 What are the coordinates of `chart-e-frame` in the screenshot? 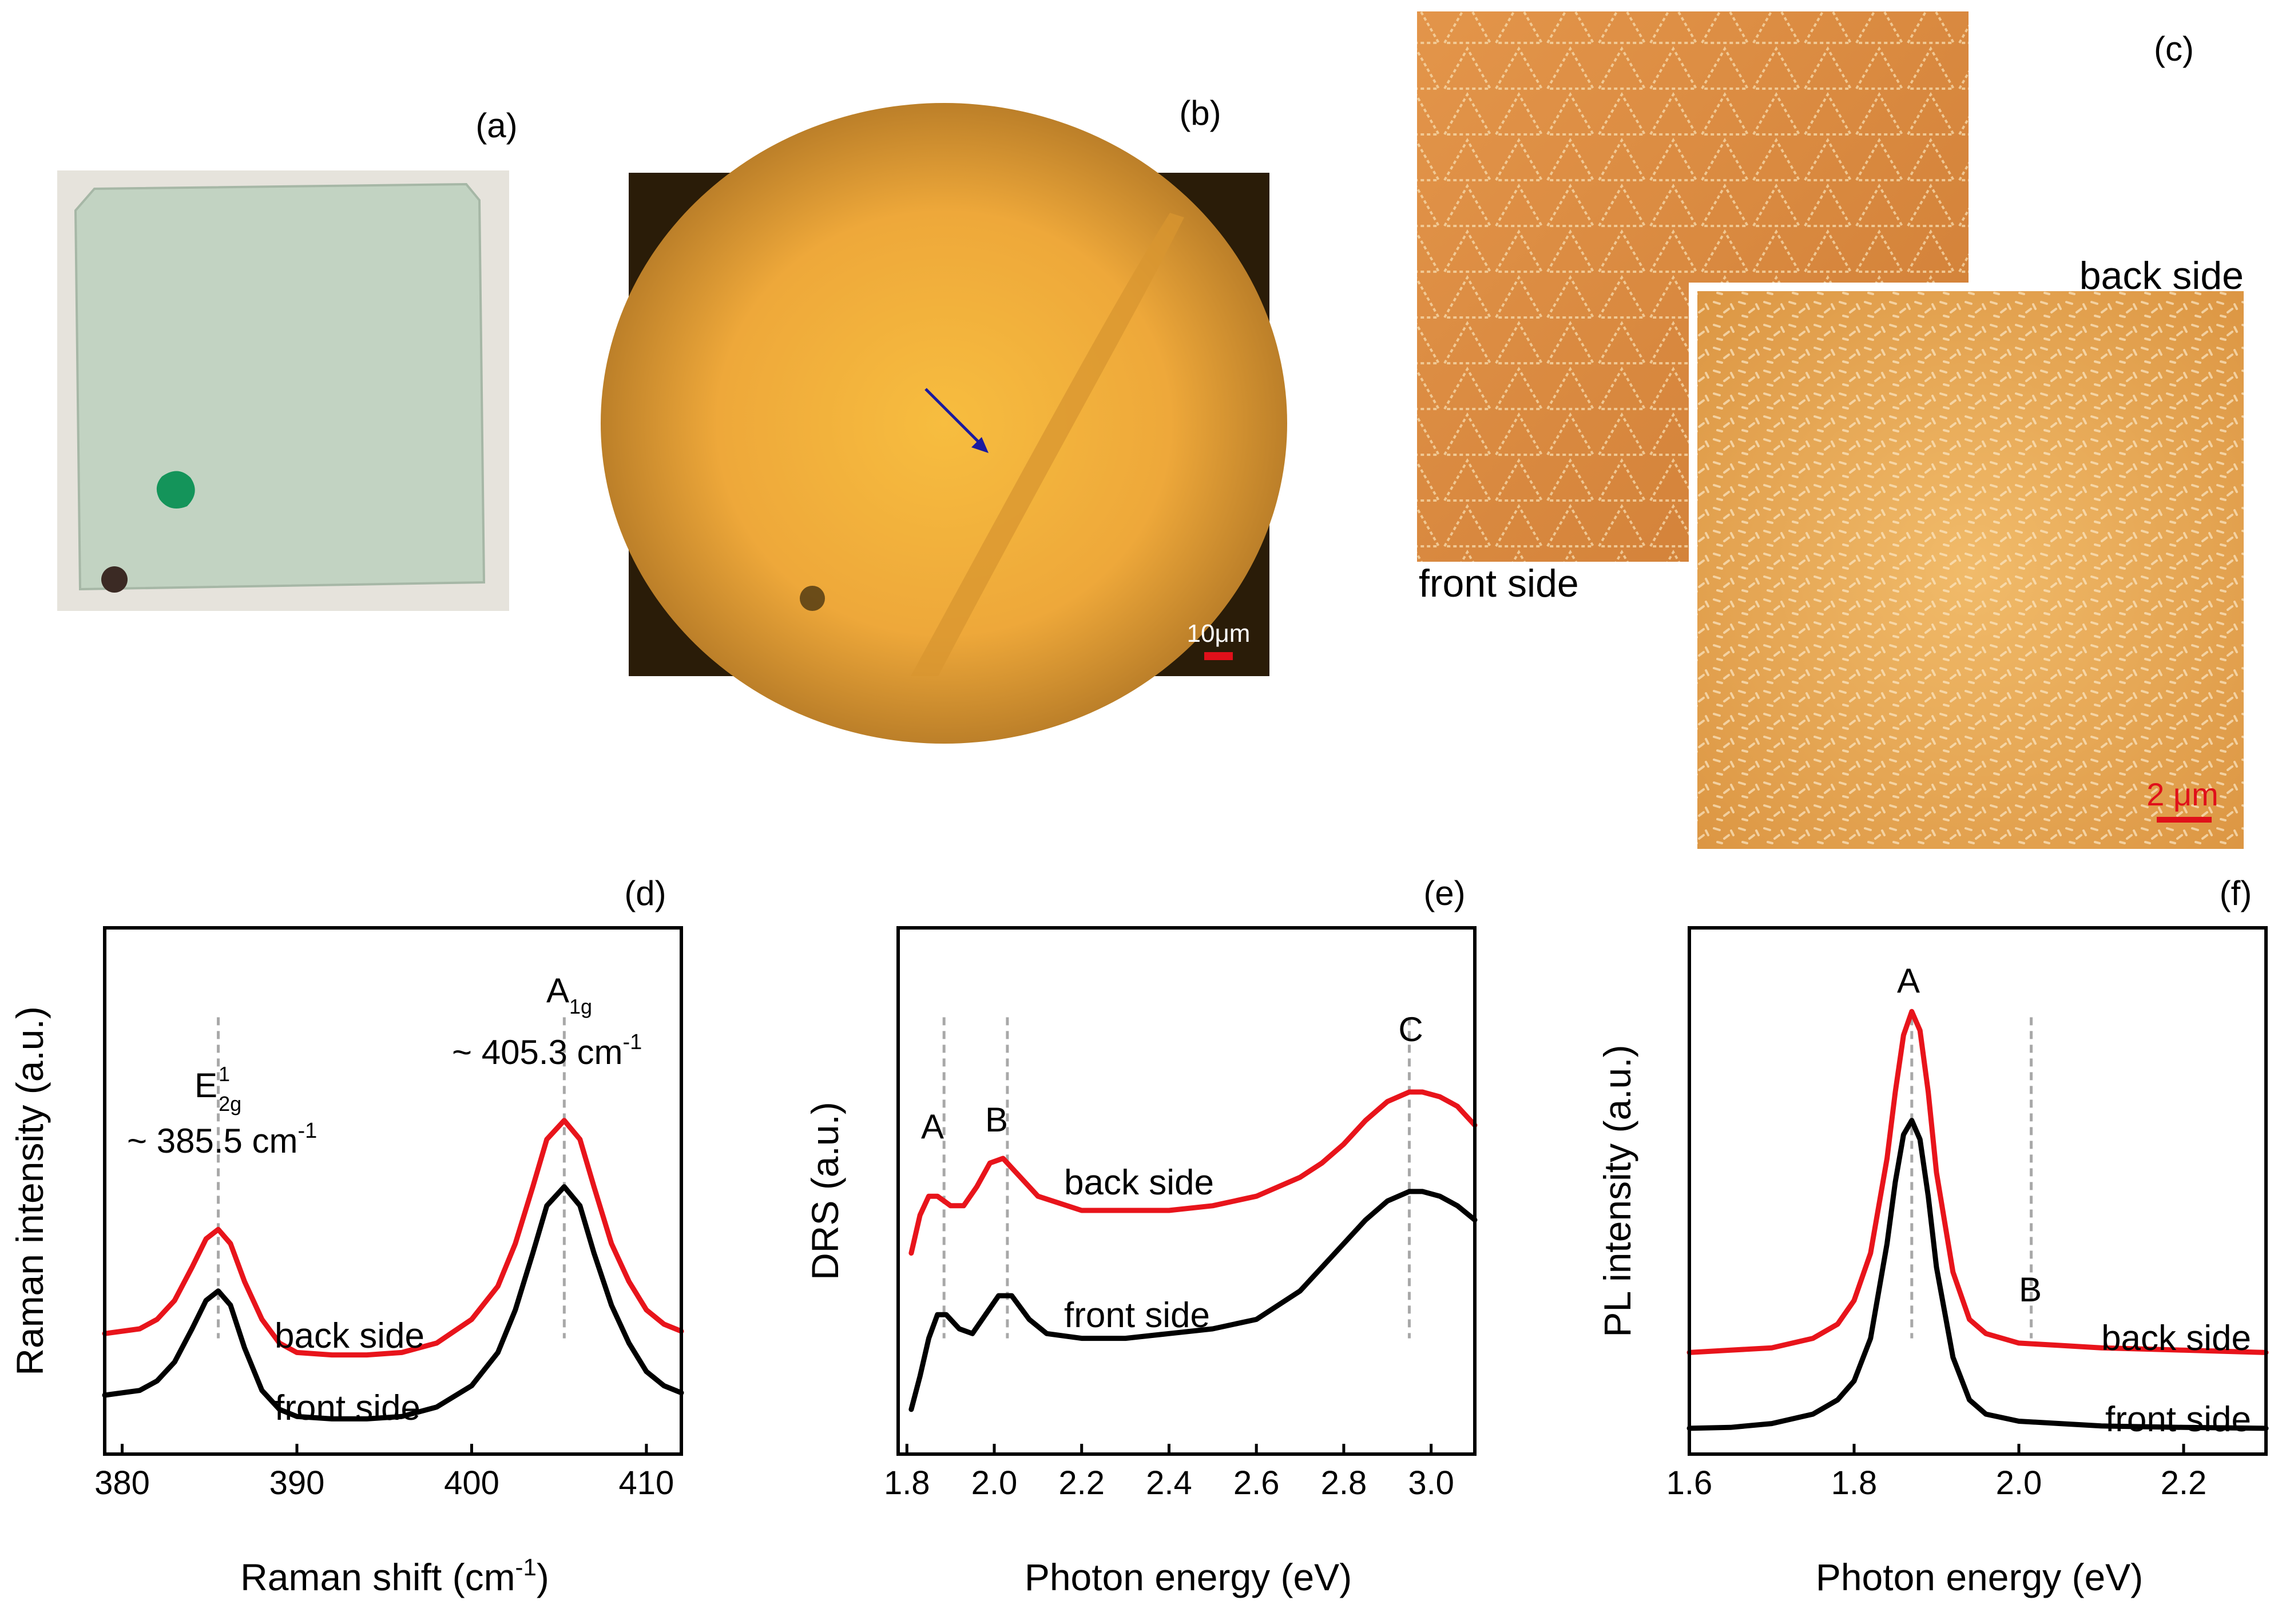 It's located at (1186, 1191).